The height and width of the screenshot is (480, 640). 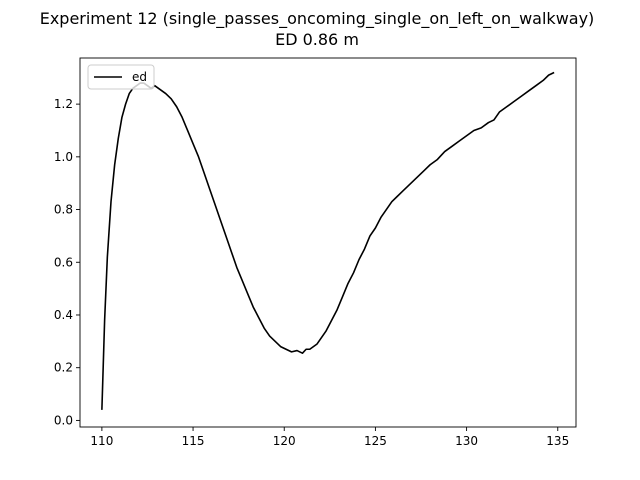 What do you see at coordinates (284, 441) in the screenshot?
I see `x-tick-label: 120` at bounding box center [284, 441].